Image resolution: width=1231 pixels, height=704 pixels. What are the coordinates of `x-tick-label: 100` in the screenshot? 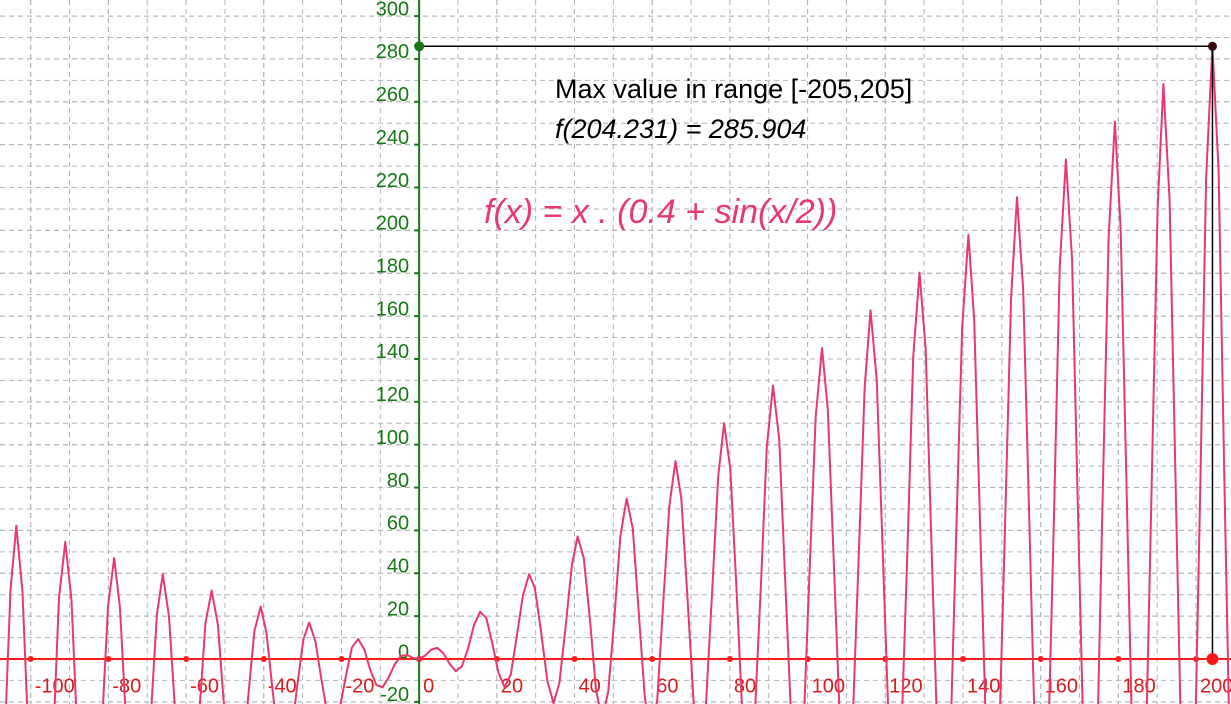 It's located at (828, 686).